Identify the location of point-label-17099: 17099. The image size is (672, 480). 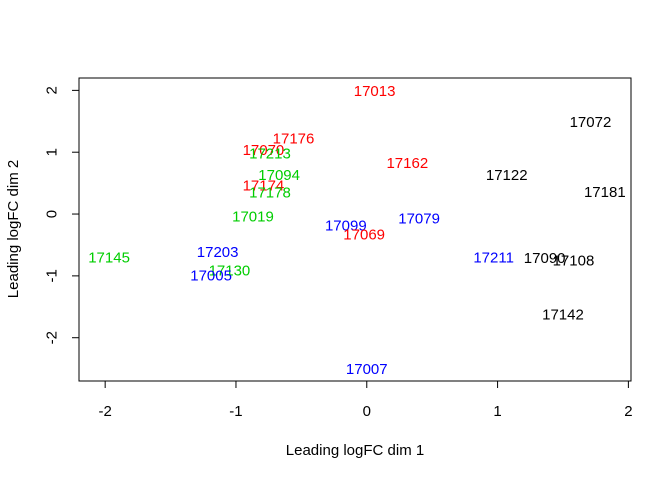
(346, 225).